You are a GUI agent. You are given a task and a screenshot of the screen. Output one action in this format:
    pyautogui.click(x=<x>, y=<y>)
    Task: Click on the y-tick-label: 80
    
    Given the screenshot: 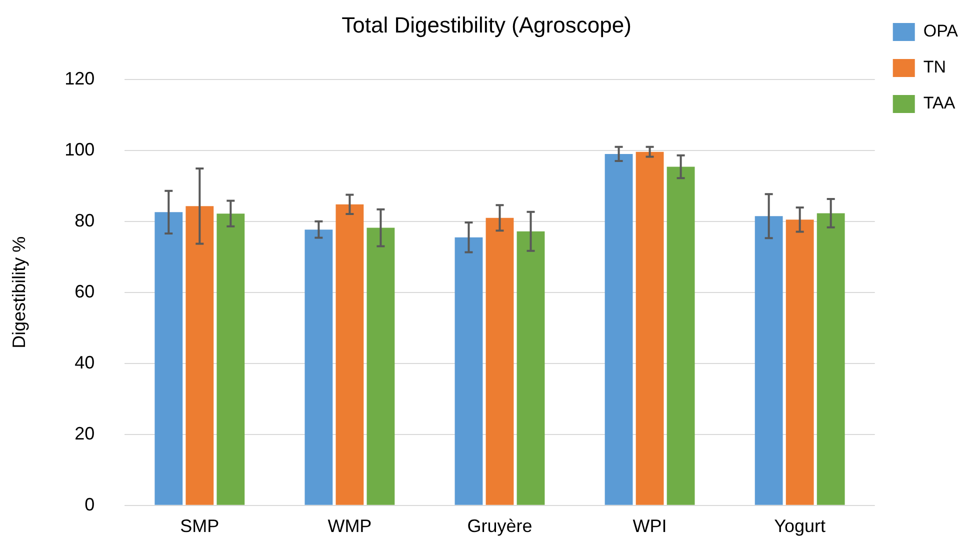 What is the action you would take?
    pyautogui.click(x=84, y=220)
    